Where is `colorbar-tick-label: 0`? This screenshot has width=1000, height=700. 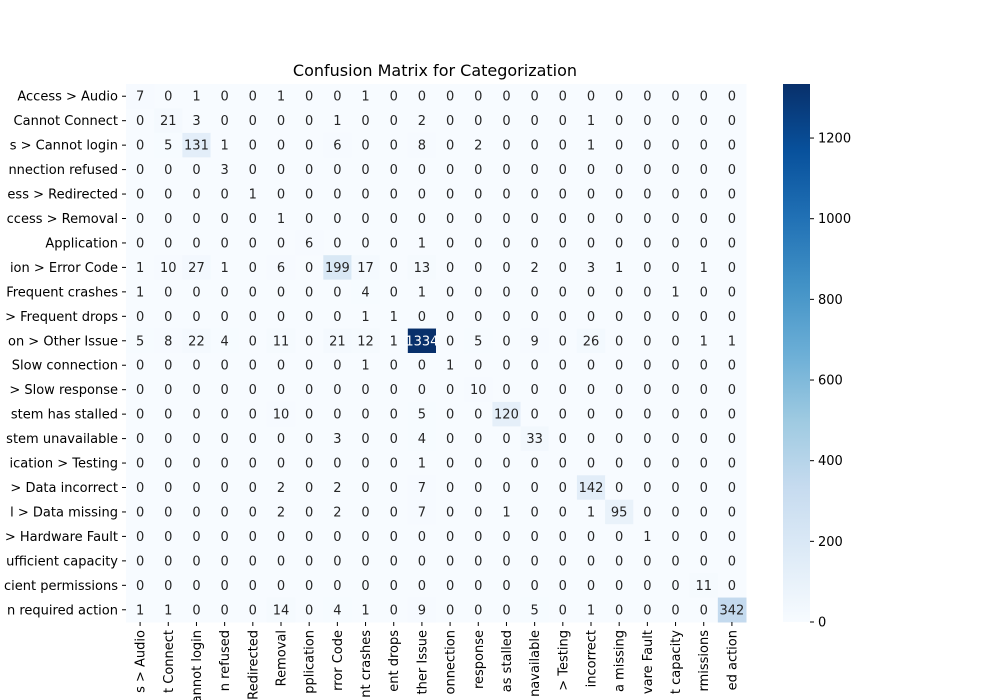
colorbar-tick-label: 0 is located at coordinates (822, 623).